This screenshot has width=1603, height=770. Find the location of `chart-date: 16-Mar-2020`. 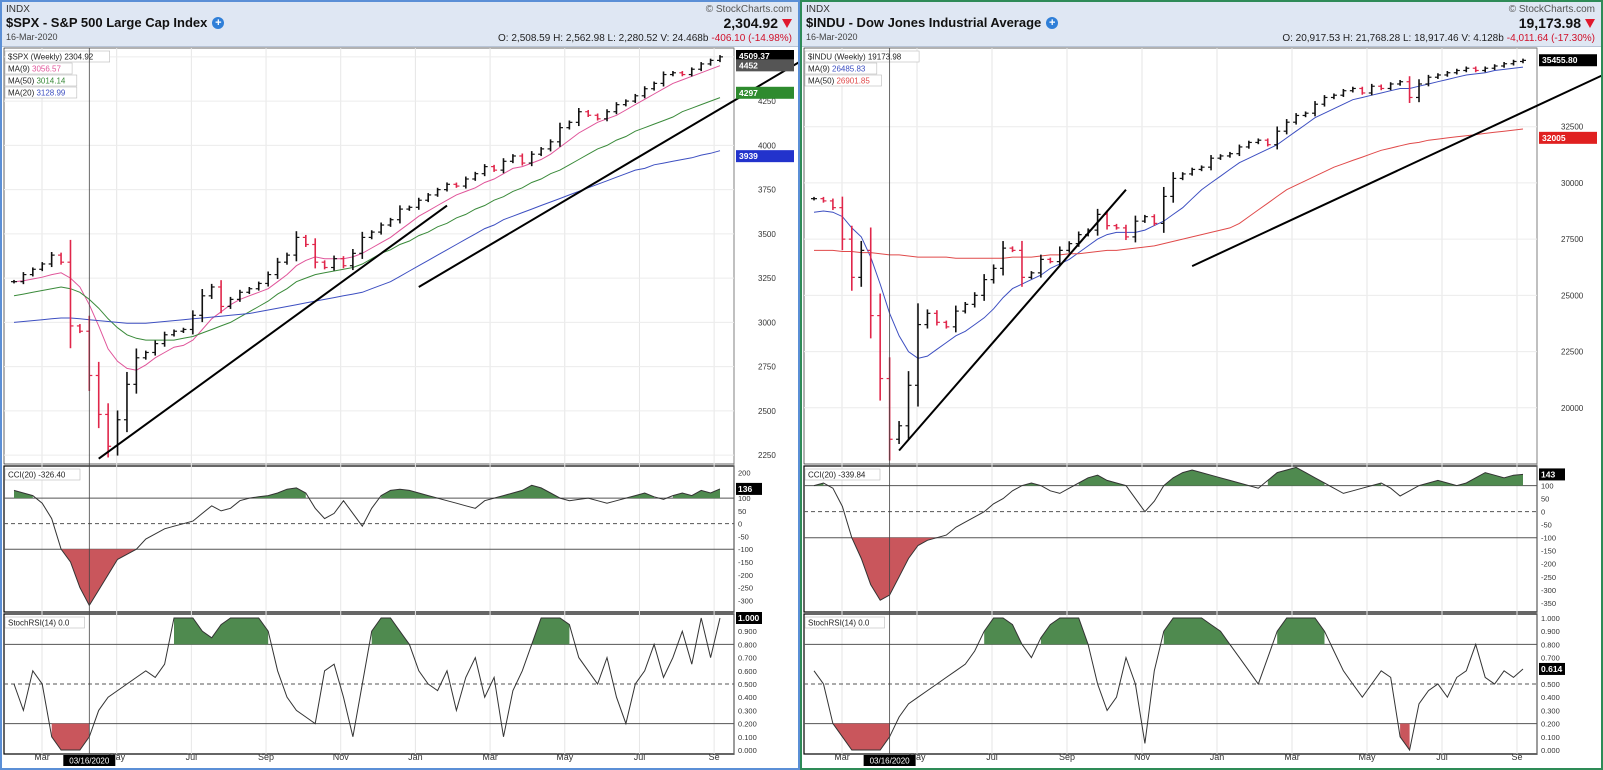

chart-date: 16-Mar-2020 is located at coordinates (832, 37).